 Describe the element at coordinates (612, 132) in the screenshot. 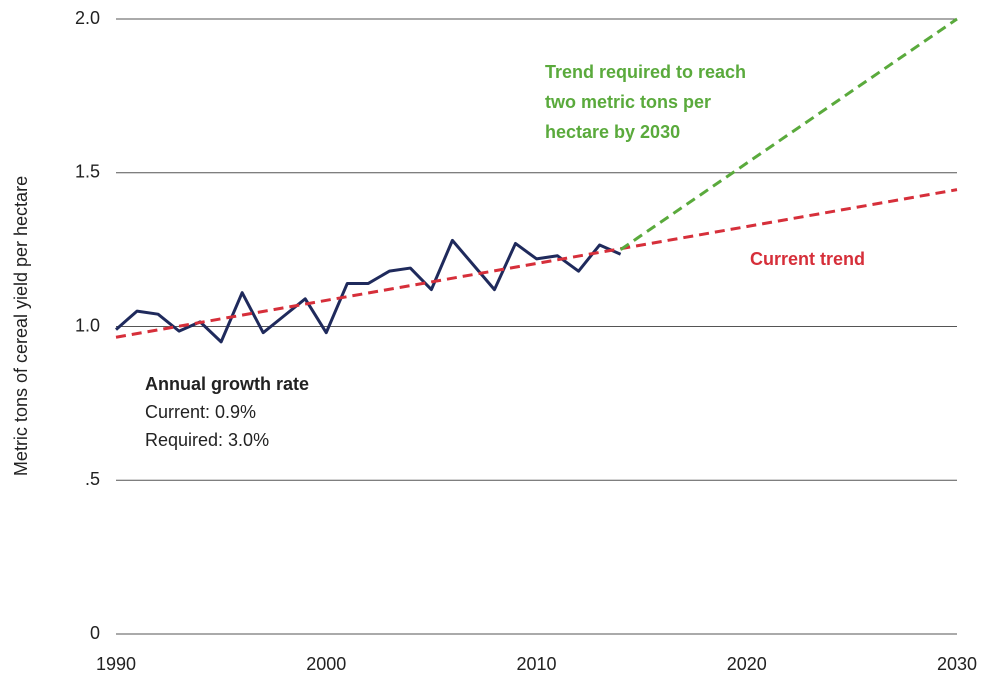

I see `annotation: hectare by 2030` at that location.